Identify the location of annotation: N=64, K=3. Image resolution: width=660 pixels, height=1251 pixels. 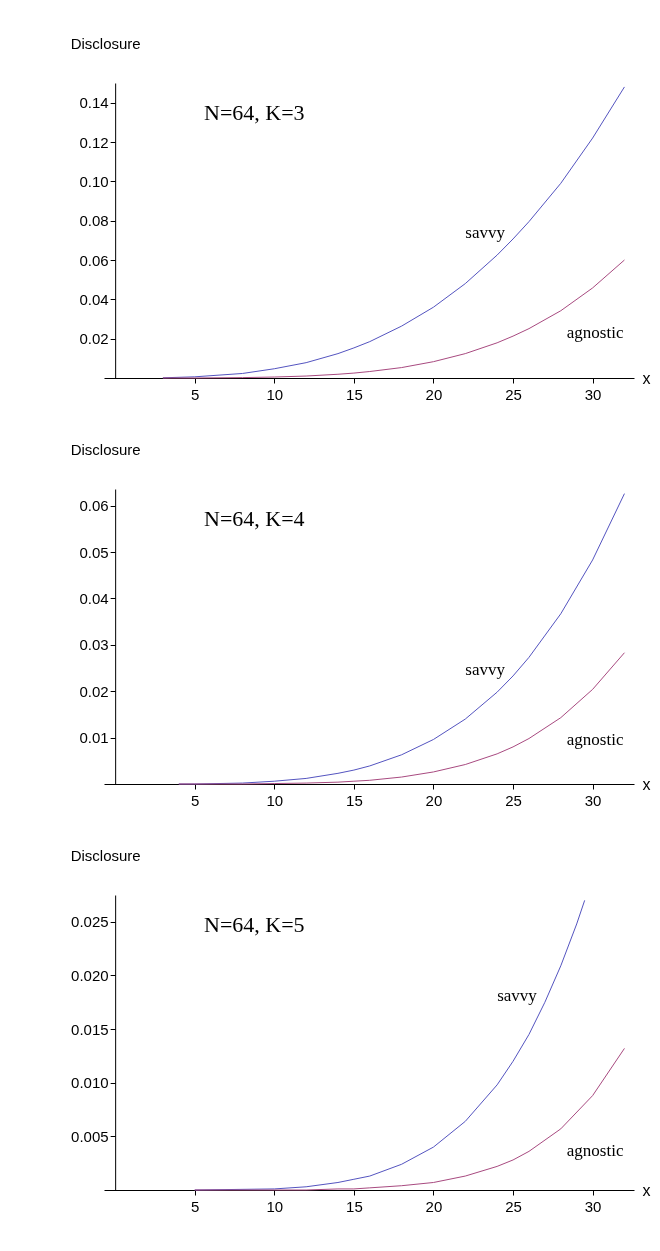
(254, 112).